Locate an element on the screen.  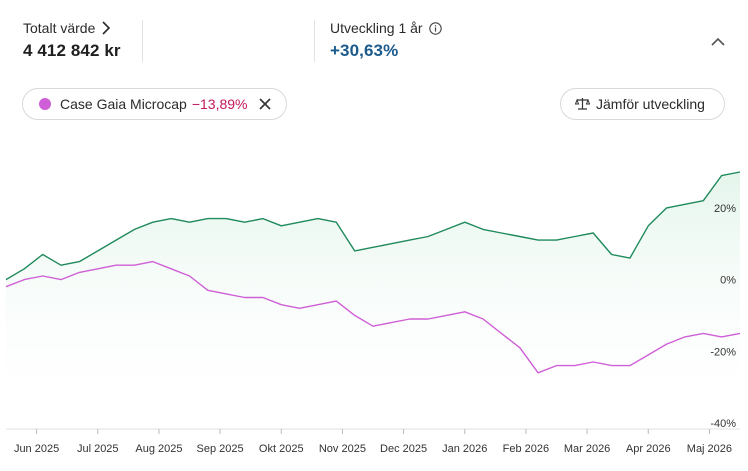
total-value-stat: Totalt värde 4 412 842 kr is located at coordinates (72, 40).